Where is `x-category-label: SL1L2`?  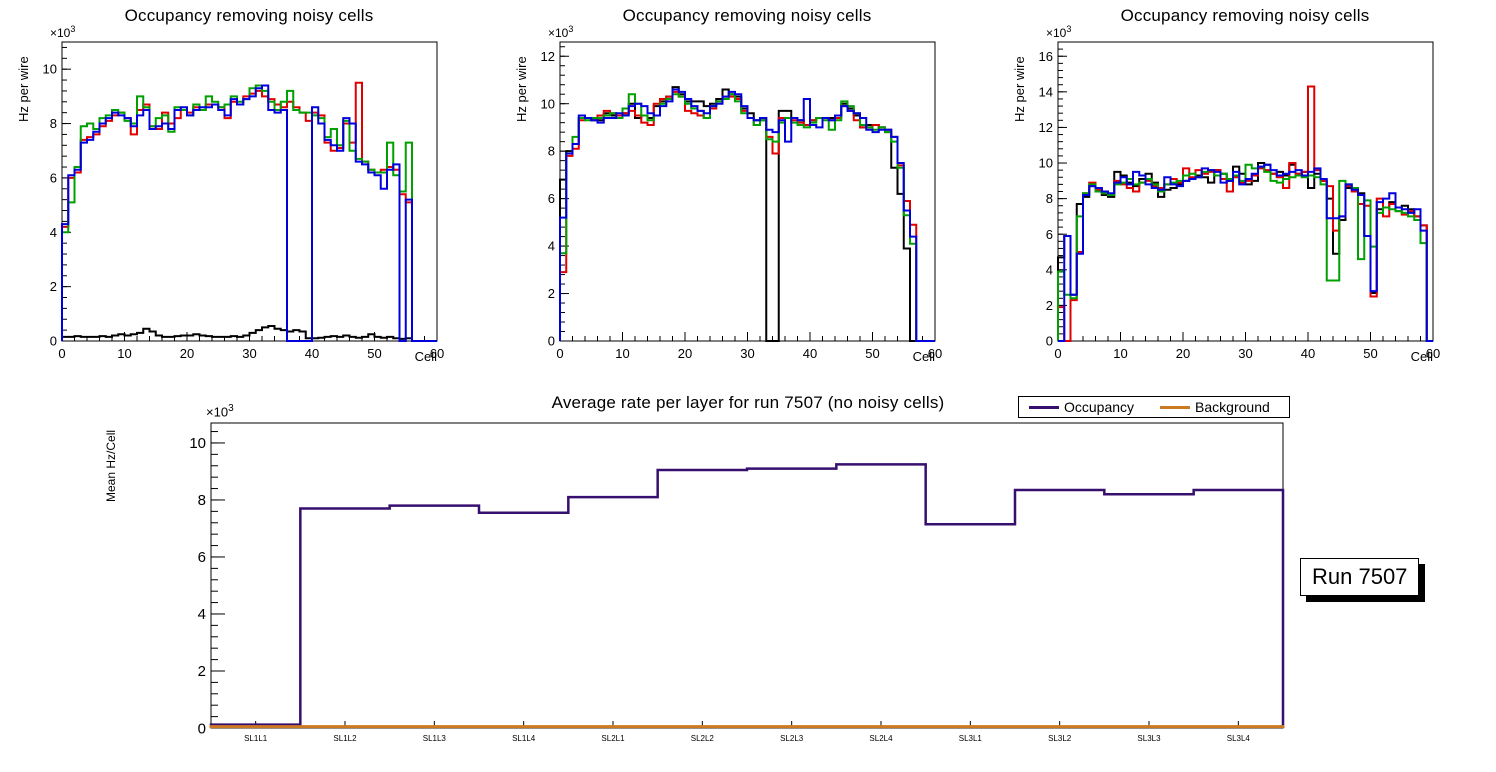
x-category-label: SL1L2 is located at coordinates (345, 738).